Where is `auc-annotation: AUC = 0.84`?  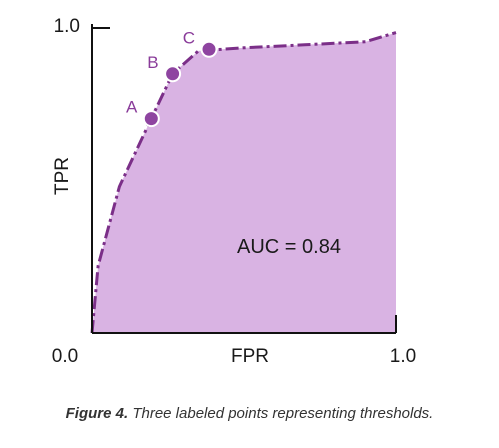
auc-annotation: AUC = 0.84 is located at coordinates (289, 247).